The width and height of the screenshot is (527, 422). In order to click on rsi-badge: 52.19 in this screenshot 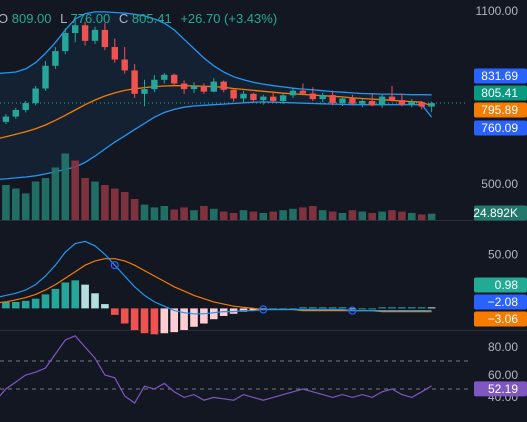, I will do `click(500, 389)`.